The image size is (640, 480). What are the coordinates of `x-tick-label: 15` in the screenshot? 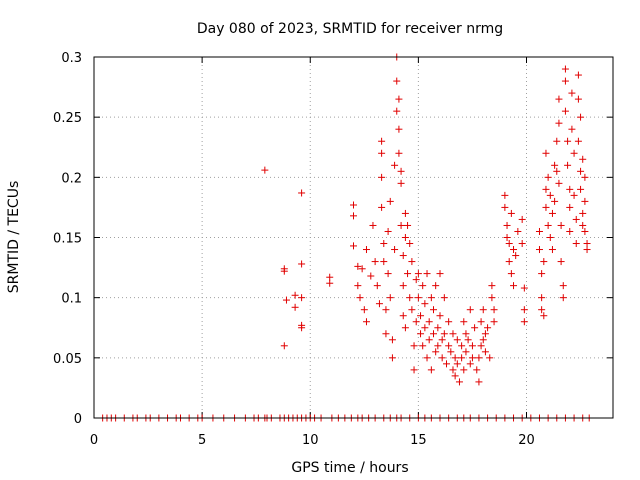 It's located at (418, 440).